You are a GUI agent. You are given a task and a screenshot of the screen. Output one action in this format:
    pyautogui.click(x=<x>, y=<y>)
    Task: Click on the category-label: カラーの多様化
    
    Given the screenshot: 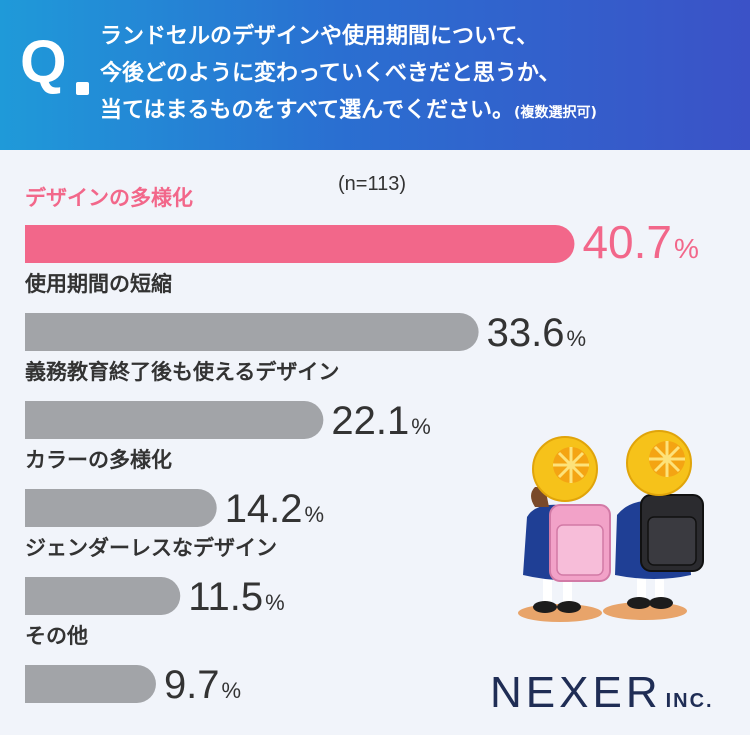 What is the action you would take?
    pyautogui.click(x=98, y=460)
    